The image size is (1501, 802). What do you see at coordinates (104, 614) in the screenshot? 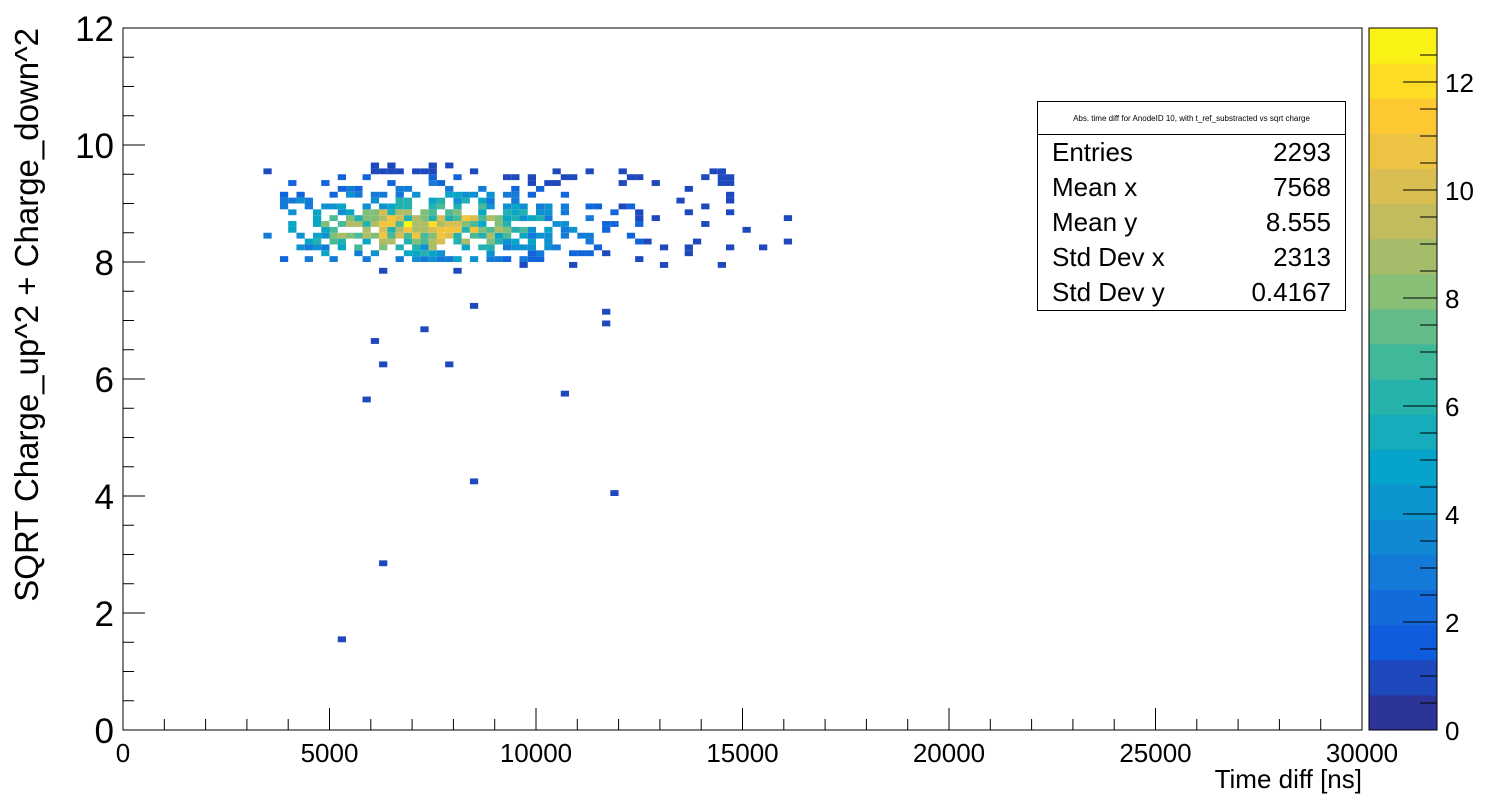
I see `y-tick-label: 2` at bounding box center [104, 614].